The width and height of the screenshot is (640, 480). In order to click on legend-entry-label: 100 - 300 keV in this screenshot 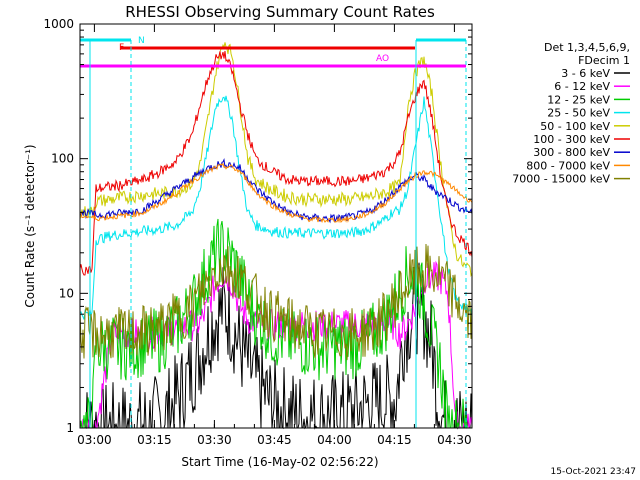, I will do `click(571, 139)`.